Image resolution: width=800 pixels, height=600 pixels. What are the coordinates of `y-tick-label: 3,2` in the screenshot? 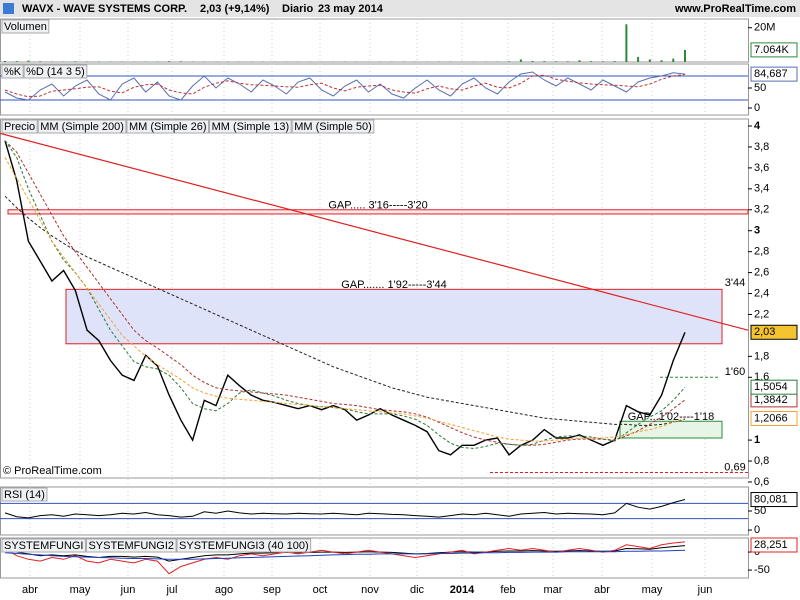 It's located at (761, 210).